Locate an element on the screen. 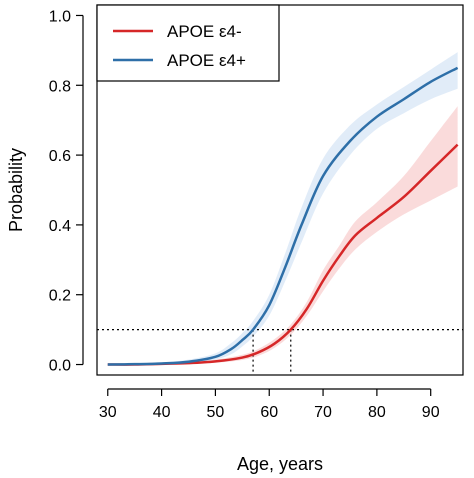 The width and height of the screenshot is (474, 478). legend-box is located at coordinates (188, 43).